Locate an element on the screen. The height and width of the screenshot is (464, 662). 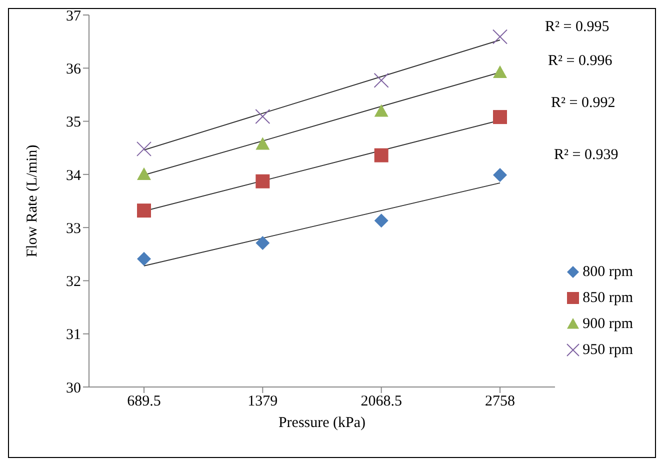
x-tick-label: 2758 is located at coordinates (500, 402).